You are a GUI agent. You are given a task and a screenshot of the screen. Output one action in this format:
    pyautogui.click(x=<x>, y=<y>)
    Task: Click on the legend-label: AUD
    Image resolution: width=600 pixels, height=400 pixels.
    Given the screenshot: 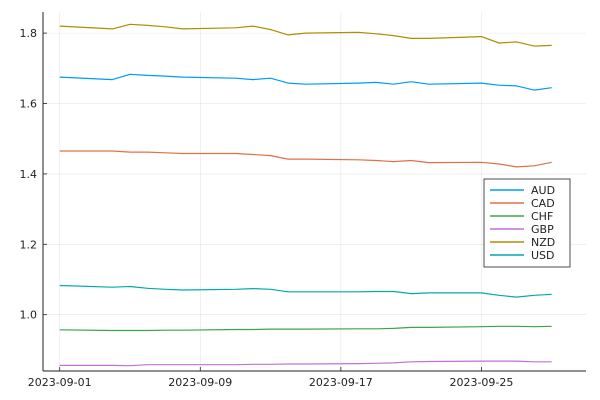 What is the action you would take?
    pyautogui.click(x=543, y=190)
    